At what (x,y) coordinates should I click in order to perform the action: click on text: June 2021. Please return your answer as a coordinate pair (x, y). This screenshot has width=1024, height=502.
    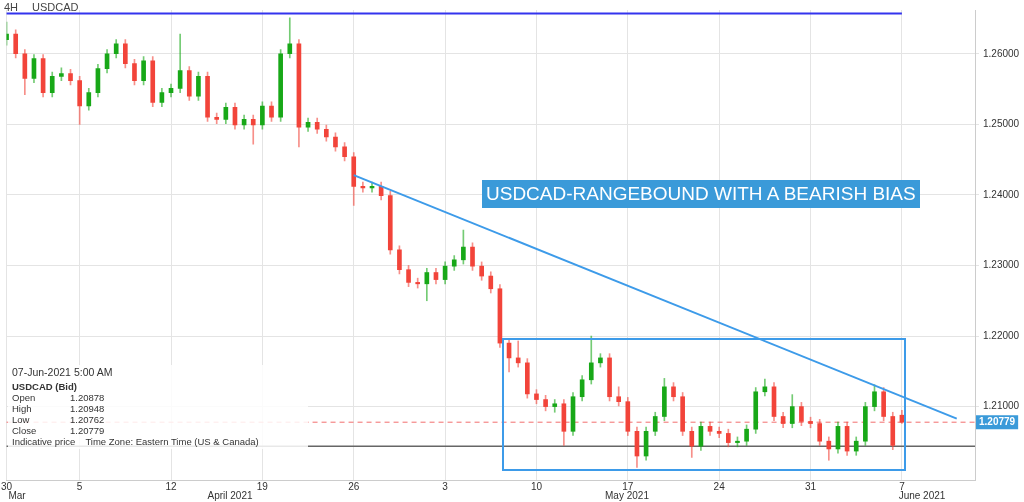
    Looking at the image, I should click on (922, 495).